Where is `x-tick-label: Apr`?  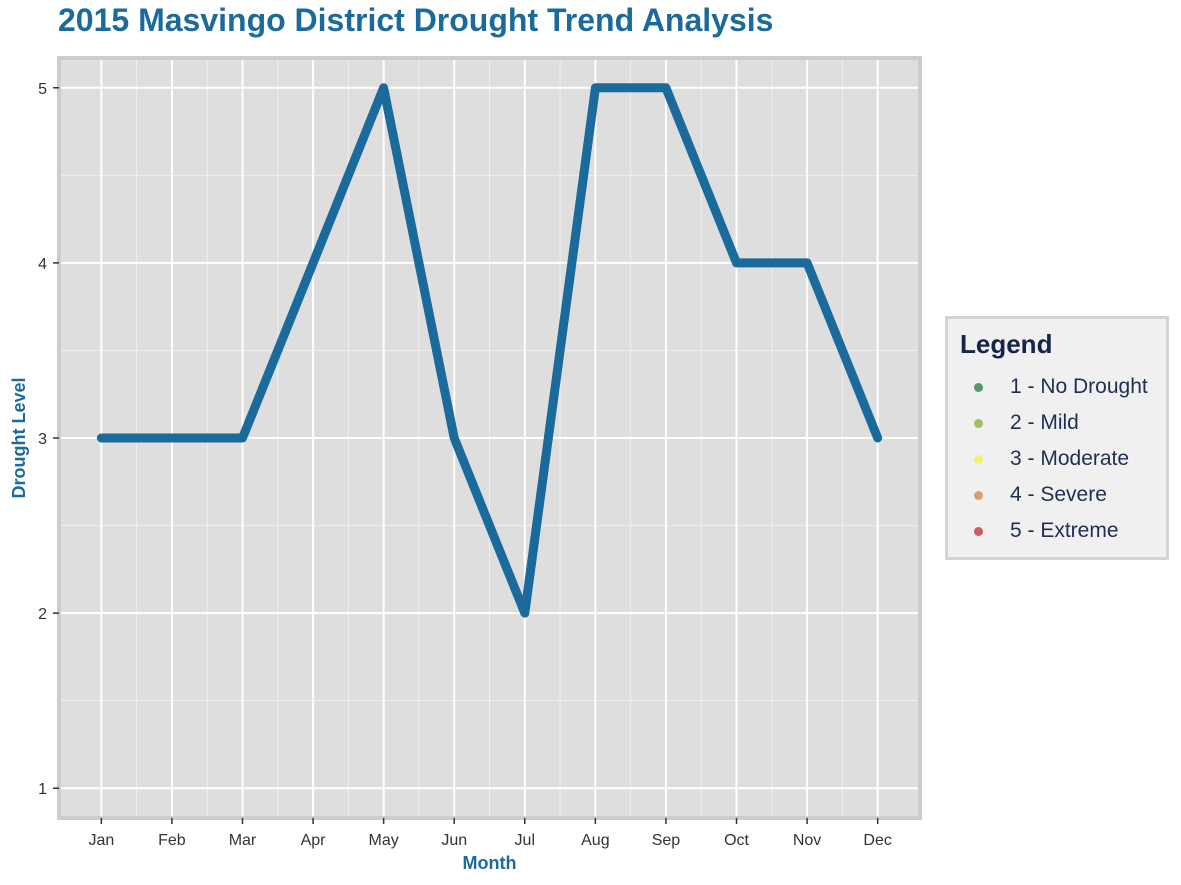 x-tick-label: Apr is located at coordinates (314, 840).